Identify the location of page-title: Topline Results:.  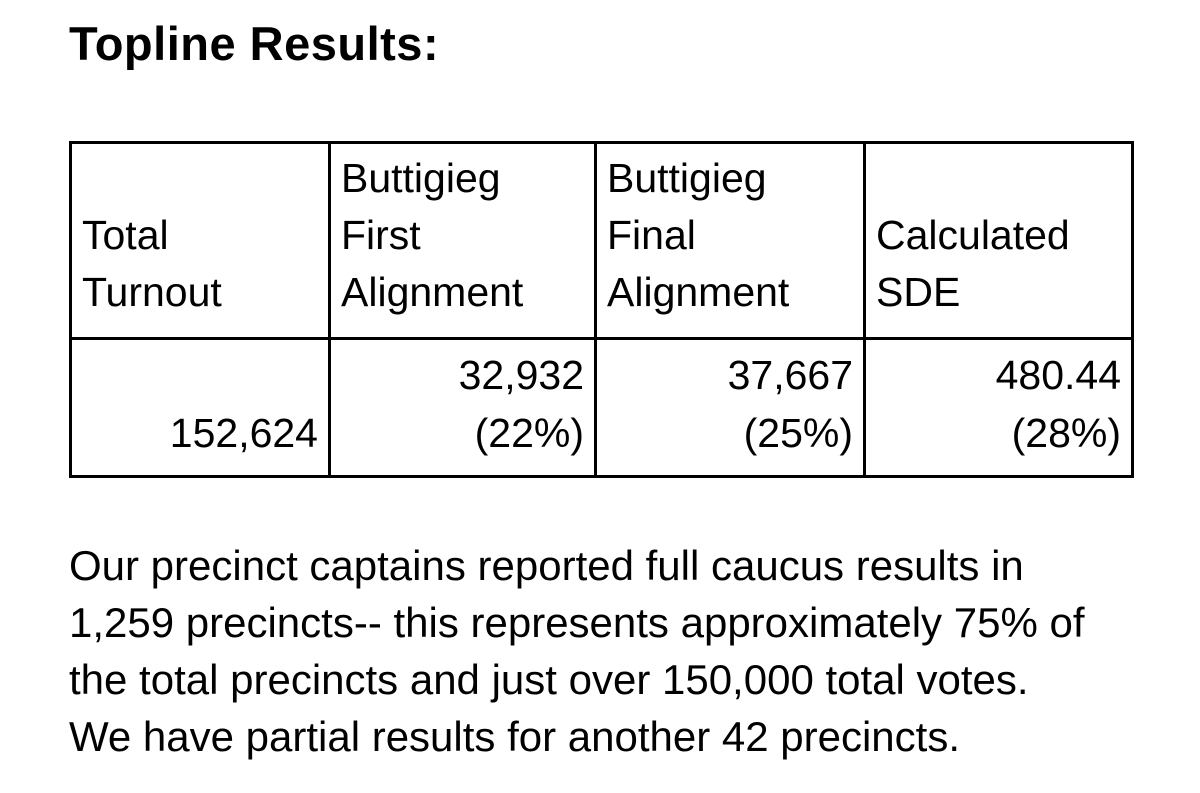
(254, 43).